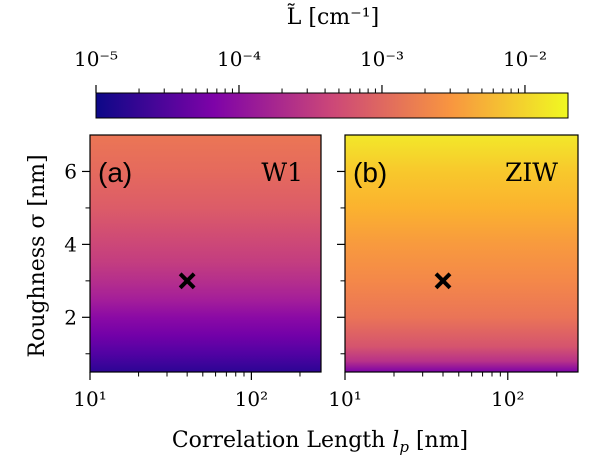  Describe the element at coordinates (251, 399) in the screenshot. I see `panel-a-x-tick-label: 10²` at that location.